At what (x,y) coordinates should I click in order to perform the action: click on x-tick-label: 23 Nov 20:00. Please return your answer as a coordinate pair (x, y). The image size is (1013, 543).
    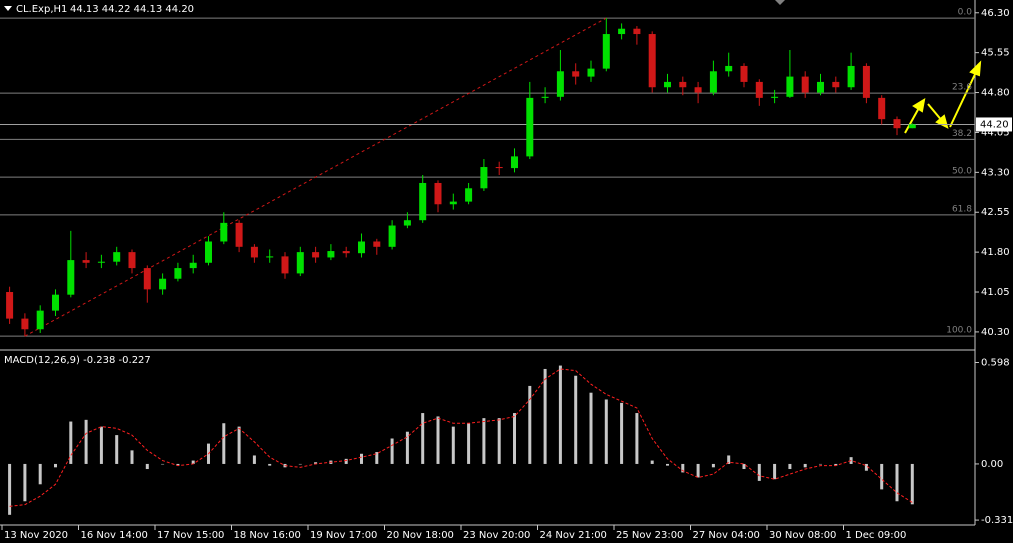
    Looking at the image, I should click on (496, 535).